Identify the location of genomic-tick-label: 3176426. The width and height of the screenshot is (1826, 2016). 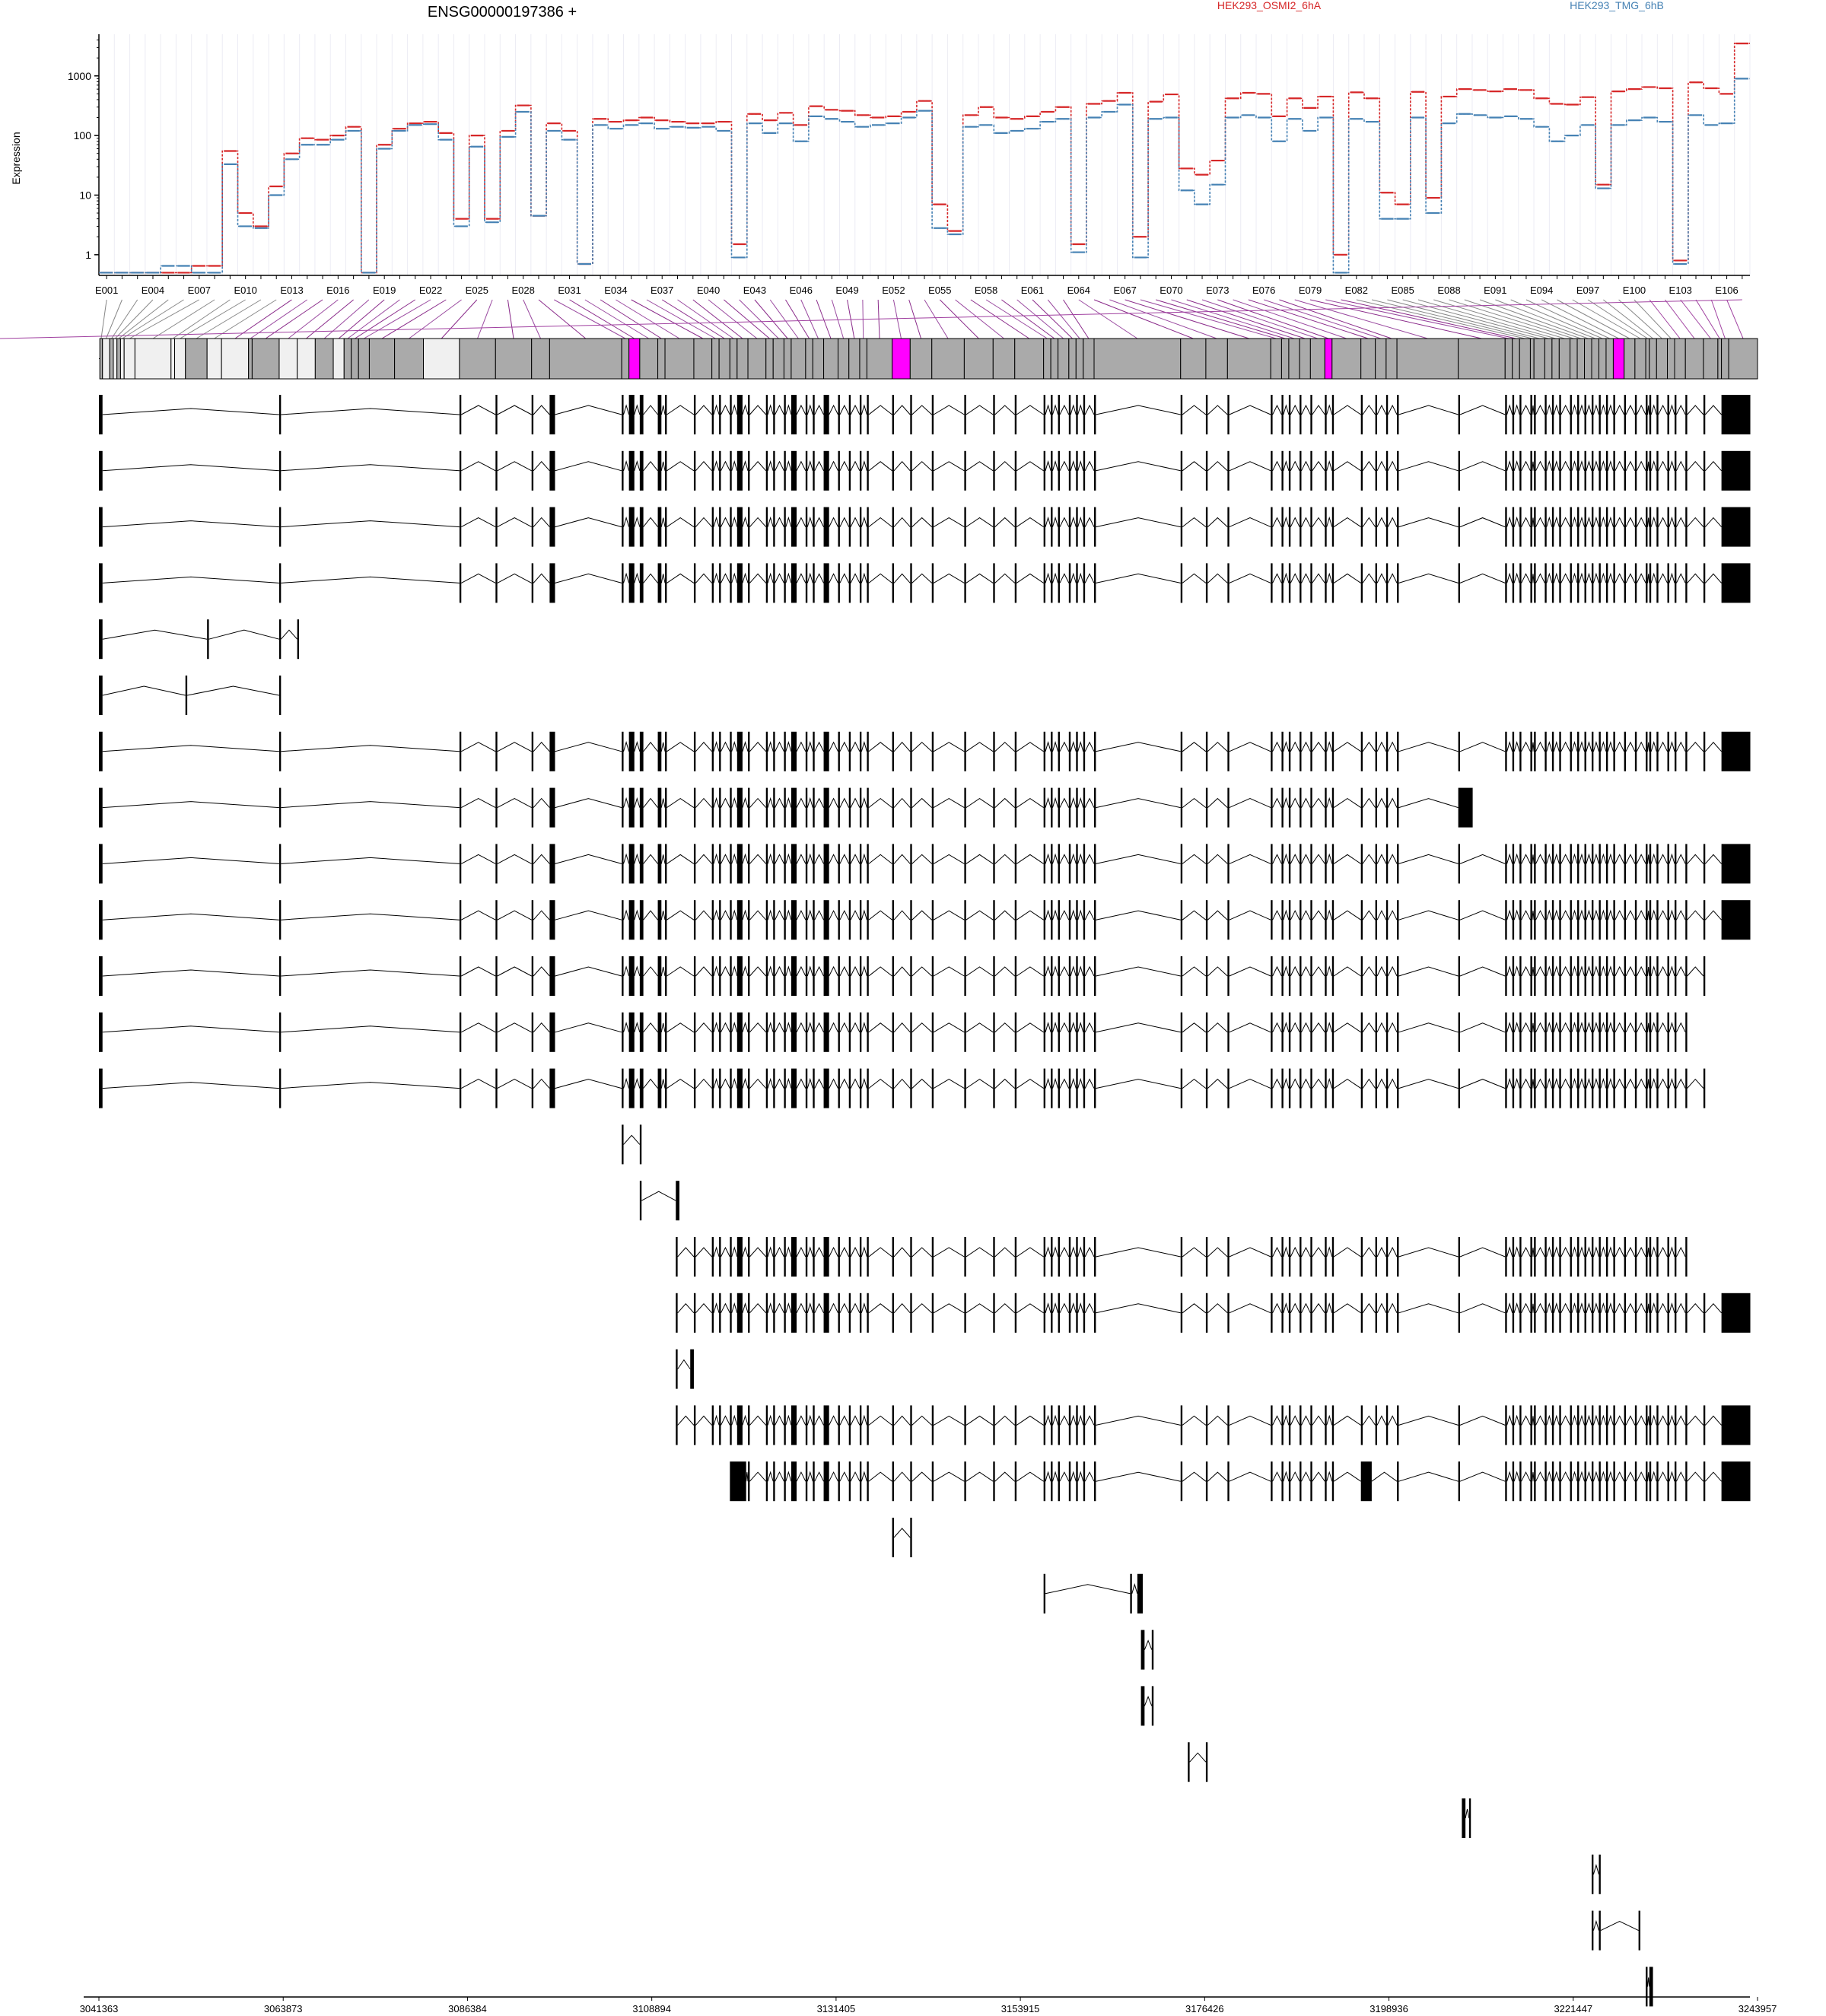
(1204, 2008).